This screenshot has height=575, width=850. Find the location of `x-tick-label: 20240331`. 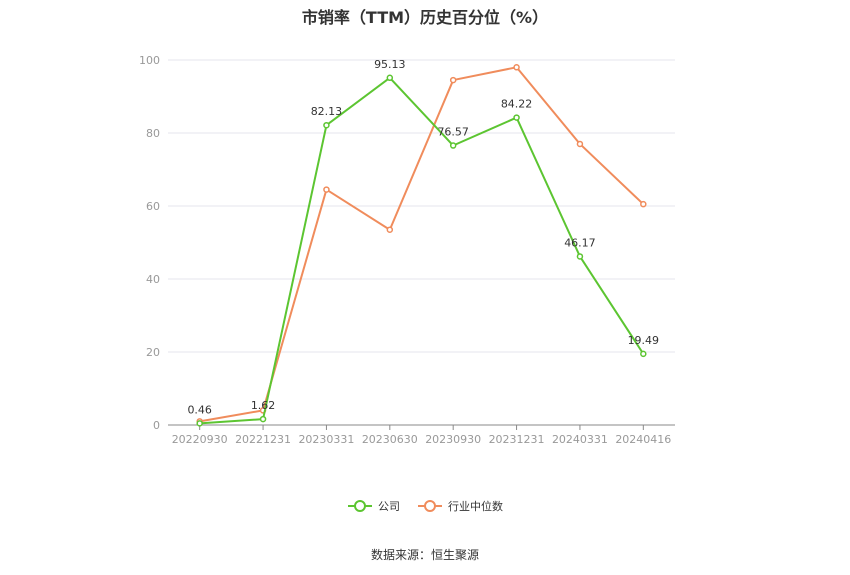

x-tick-label: 20240331 is located at coordinates (580, 439).